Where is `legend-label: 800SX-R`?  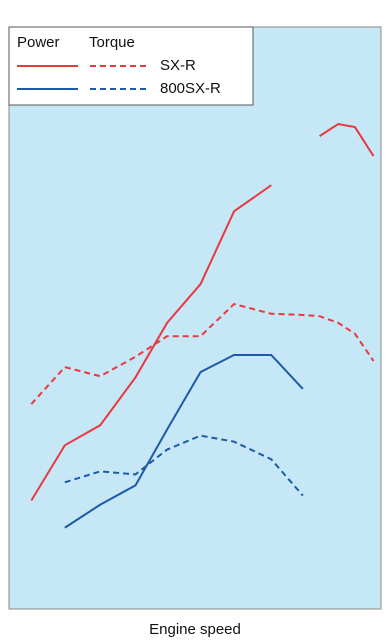 legend-label: 800SX-R is located at coordinates (190, 88).